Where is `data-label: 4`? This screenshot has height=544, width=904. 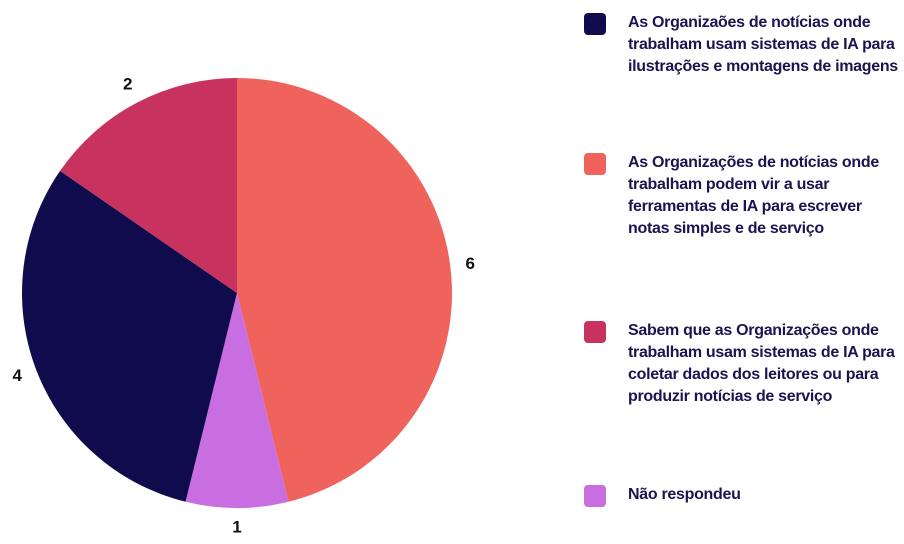 data-label: 4 is located at coordinates (18, 375).